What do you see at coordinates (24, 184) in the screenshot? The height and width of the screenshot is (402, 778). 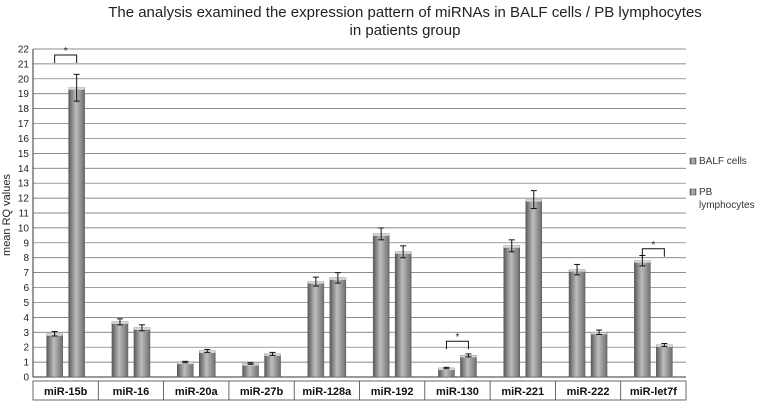 I see `y-tick-label: 13` at bounding box center [24, 184].